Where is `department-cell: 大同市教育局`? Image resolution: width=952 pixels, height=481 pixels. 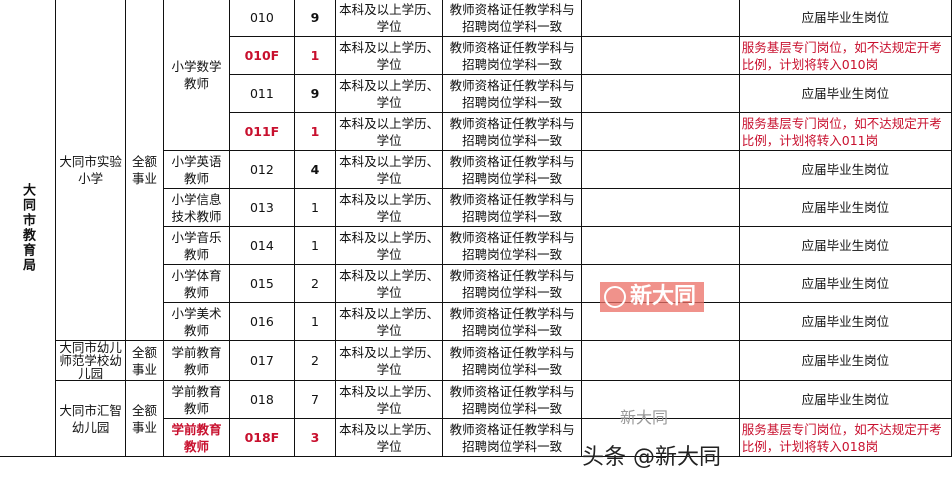
department-cell: 大同市教育局 is located at coordinates (28, 228).